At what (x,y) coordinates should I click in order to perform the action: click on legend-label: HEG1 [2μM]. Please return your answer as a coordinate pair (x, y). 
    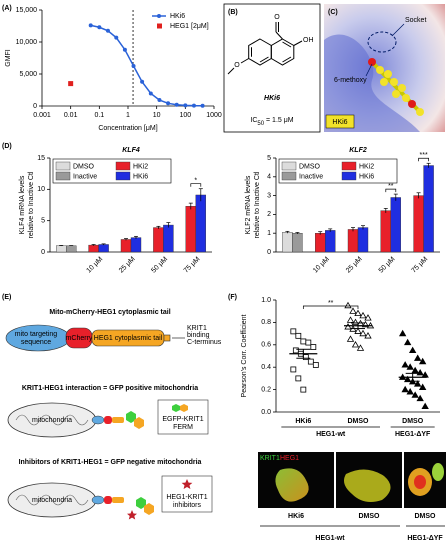
    Looking at the image, I should click on (189, 26).